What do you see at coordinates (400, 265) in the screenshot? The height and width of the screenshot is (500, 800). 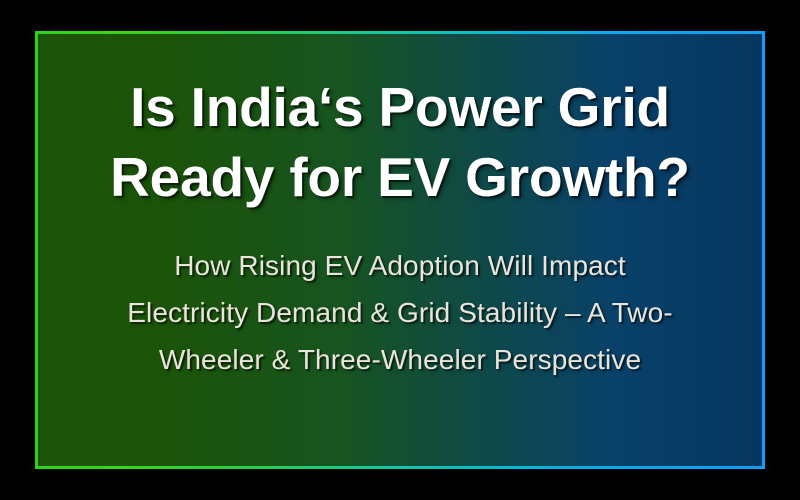 I see `subtitle-line-1: How Rising EV Adoption Will Impact` at bounding box center [400, 265].